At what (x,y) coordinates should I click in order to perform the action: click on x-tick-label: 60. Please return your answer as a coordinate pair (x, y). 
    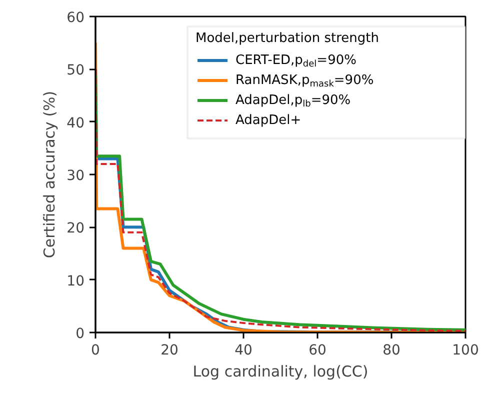
    Looking at the image, I should click on (317, 350).